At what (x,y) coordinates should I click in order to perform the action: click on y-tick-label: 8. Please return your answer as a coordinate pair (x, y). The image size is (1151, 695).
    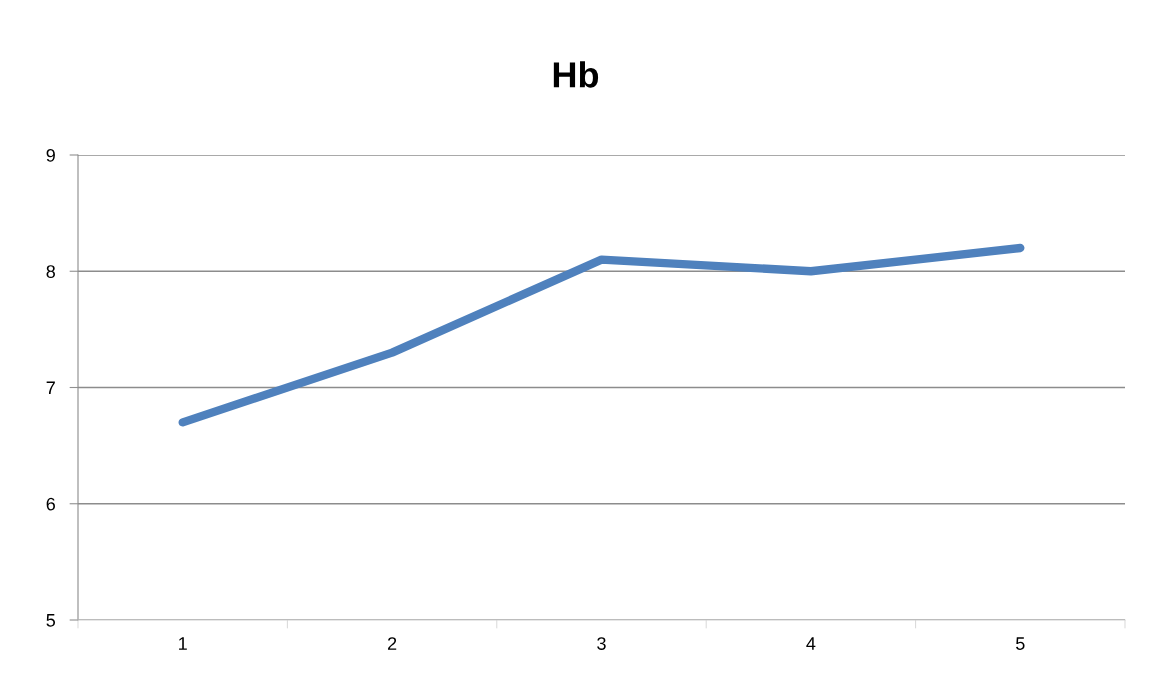
    Looking at the image, I should click on (50, 271).